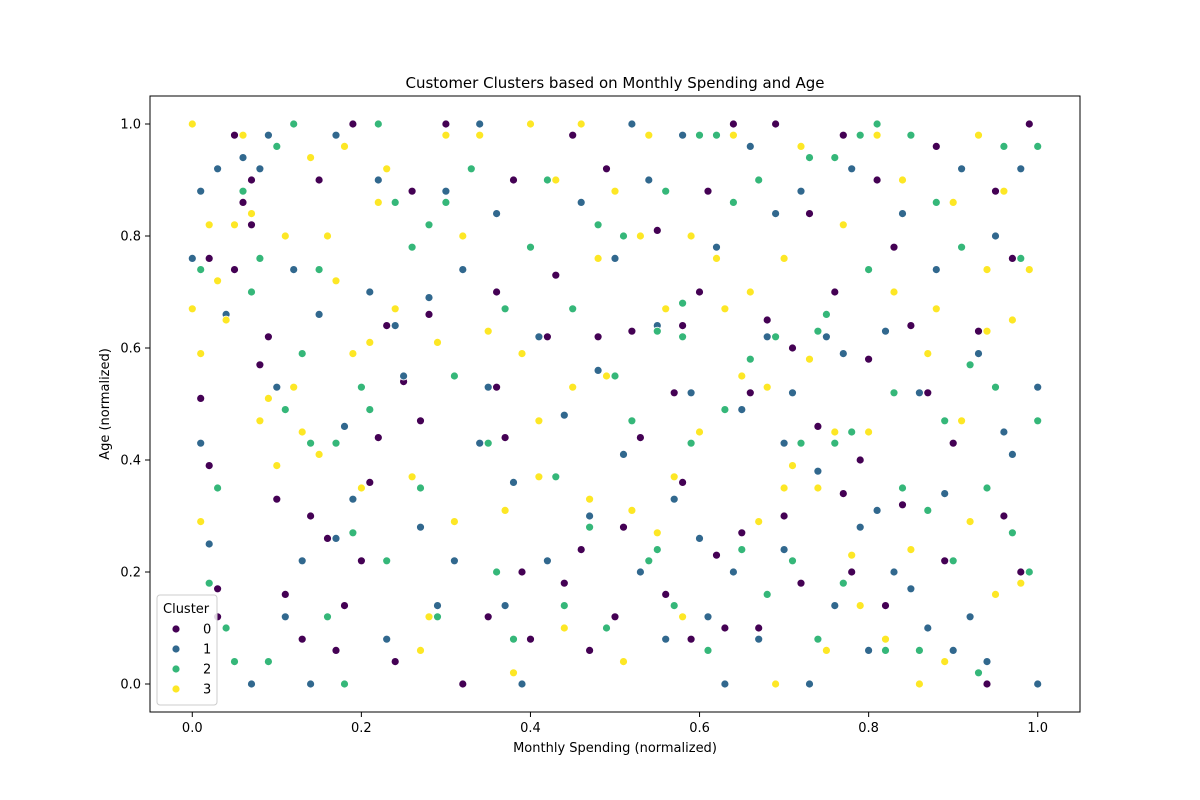  Describe the element at coordinates (207, 630) in the screenshot. I see `legend-label: 0` at that location.